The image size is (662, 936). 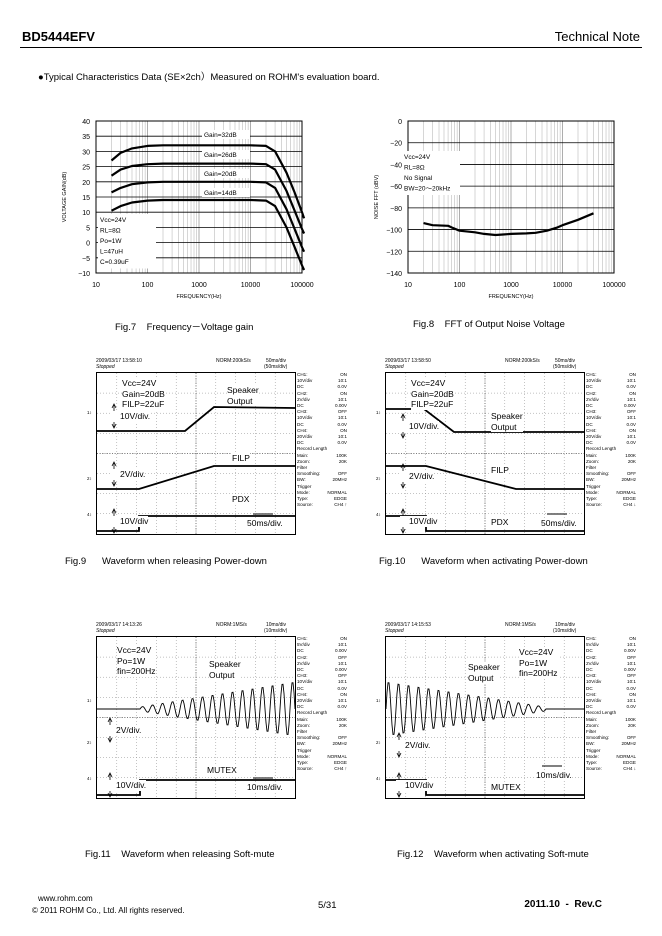 I want to click on y-tick-label: 25, so click(x=86, y=168).